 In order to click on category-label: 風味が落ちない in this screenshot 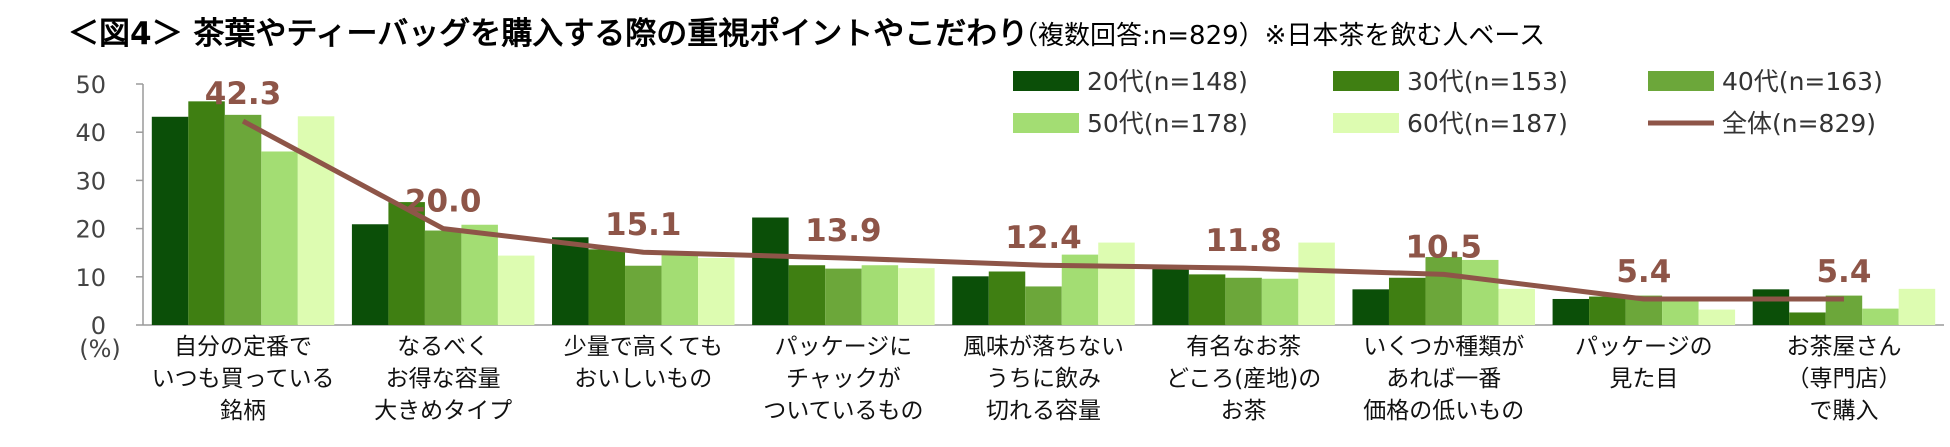, I will do `click(1043, 347)`.